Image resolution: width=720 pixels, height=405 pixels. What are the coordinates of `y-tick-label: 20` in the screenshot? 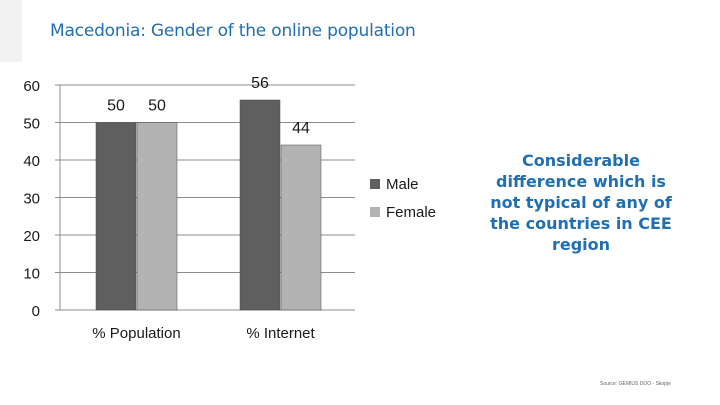 It's located at (31, 236).